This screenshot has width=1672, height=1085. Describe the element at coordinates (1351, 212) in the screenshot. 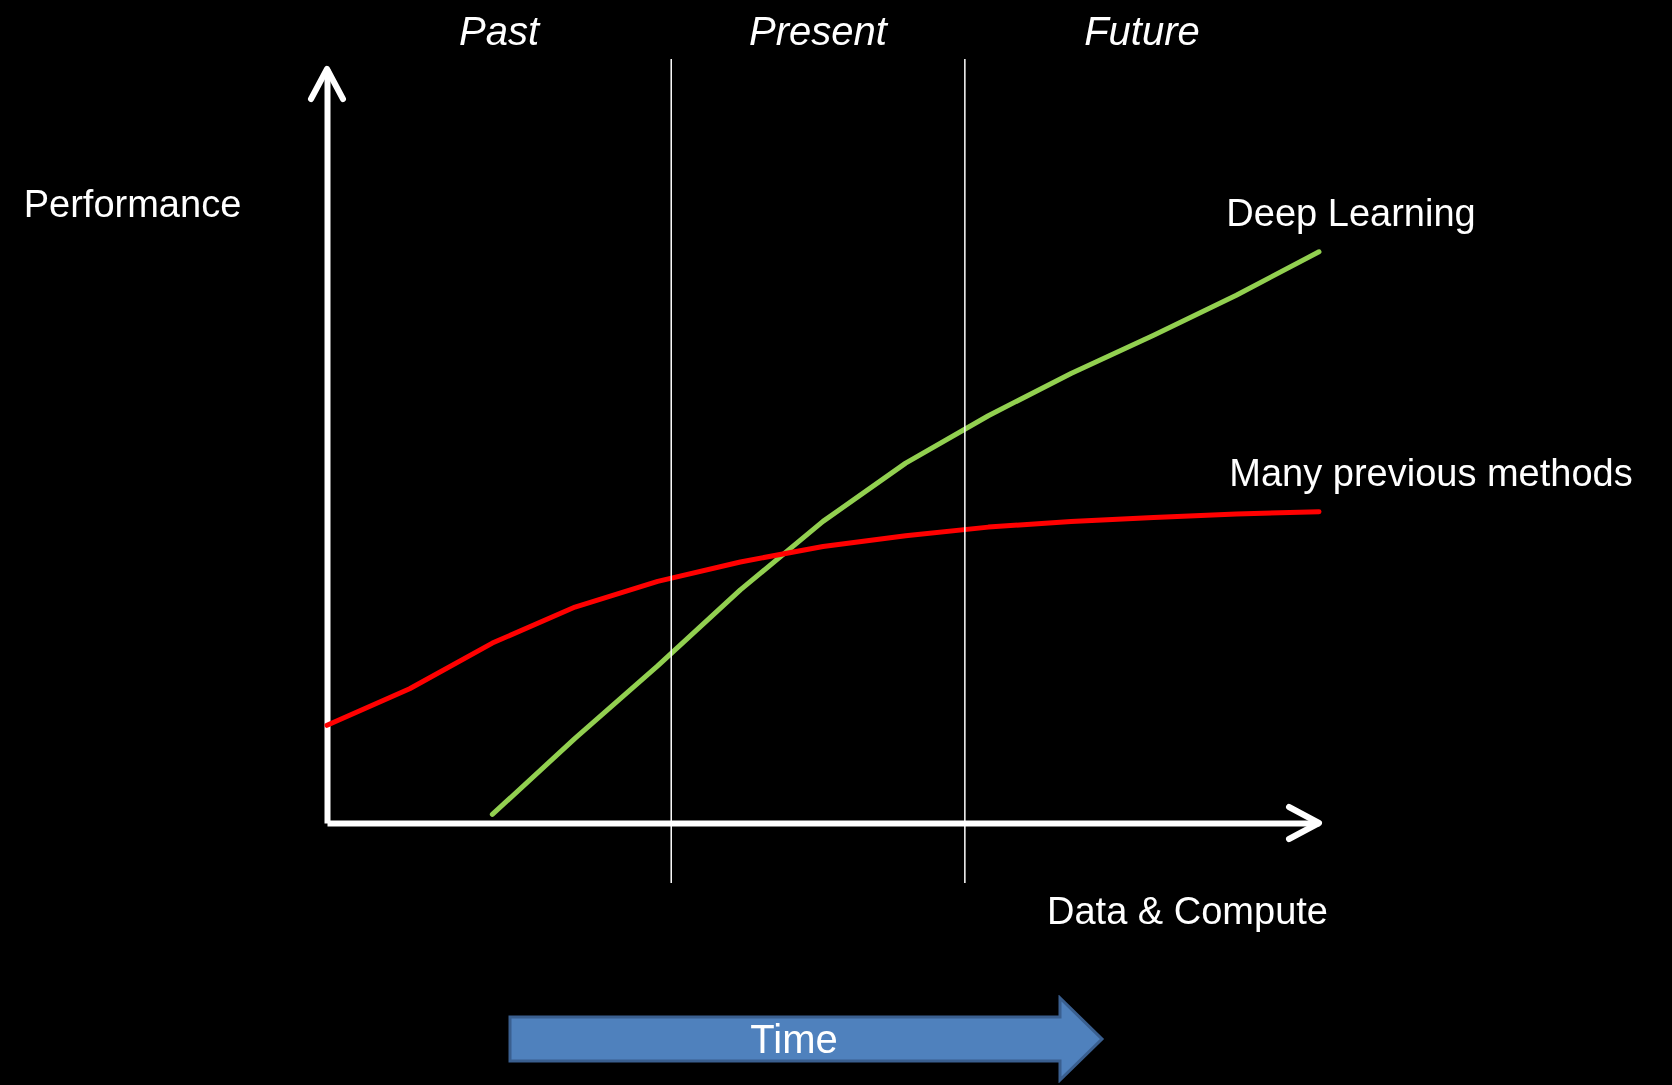

I see `series-label: Deep Learning` at that location.